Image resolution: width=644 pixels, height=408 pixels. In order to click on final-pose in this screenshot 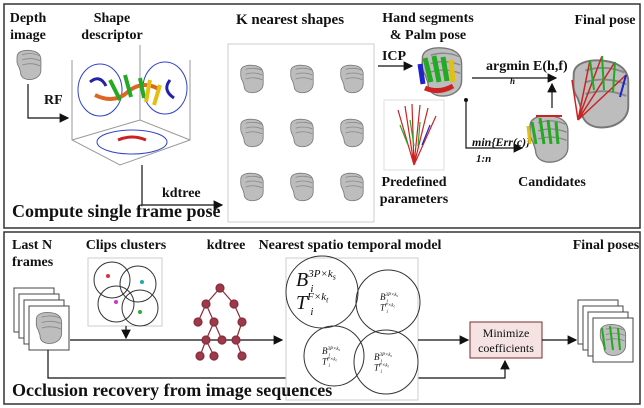, I will do `click(600, 92)`.